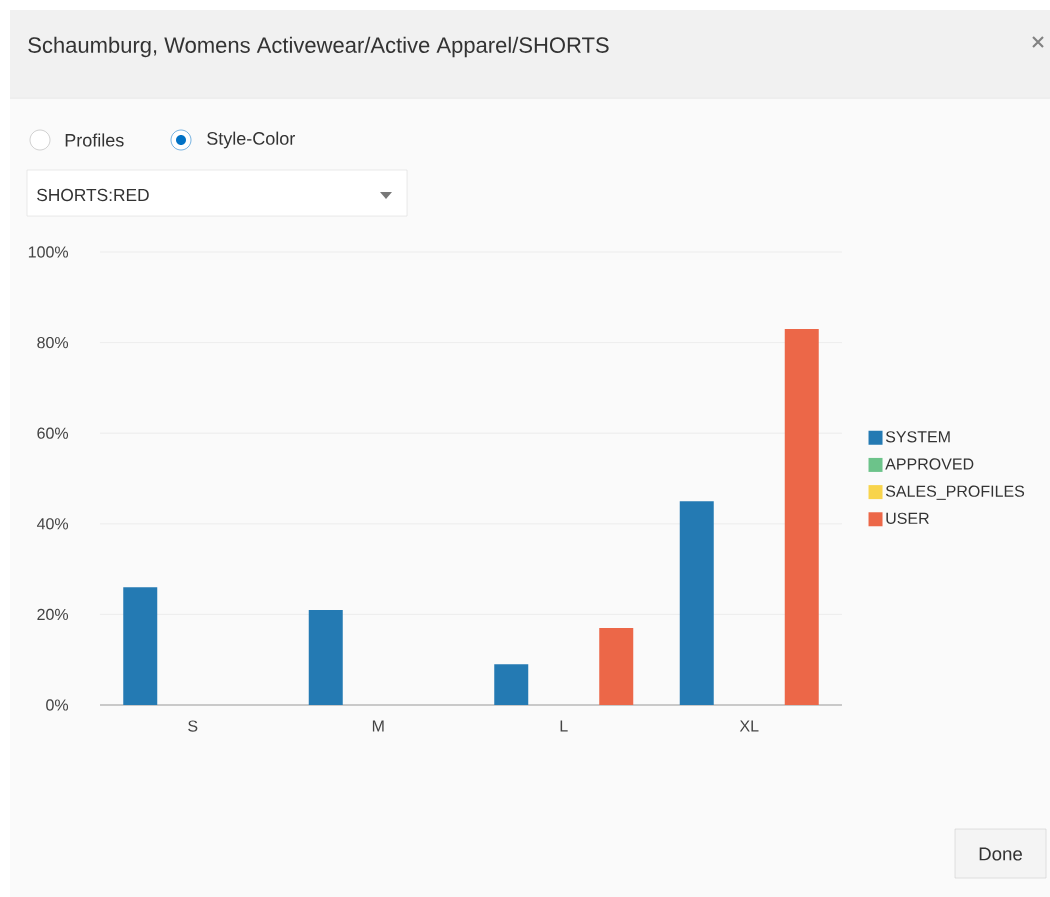 The height and width of the screenshot is (897, 1050). I want to click on y-tick-label: 100%, so click(48, 252).